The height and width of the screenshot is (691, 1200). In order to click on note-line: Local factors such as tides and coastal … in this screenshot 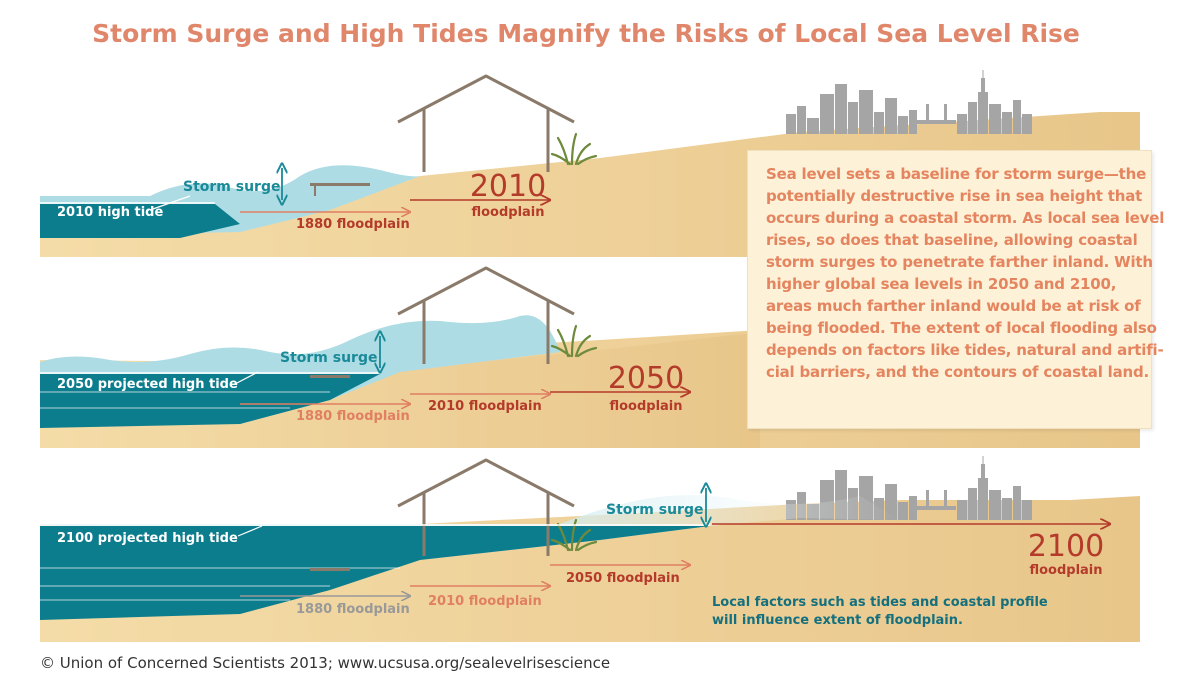, I will do `click(880, 602)`.